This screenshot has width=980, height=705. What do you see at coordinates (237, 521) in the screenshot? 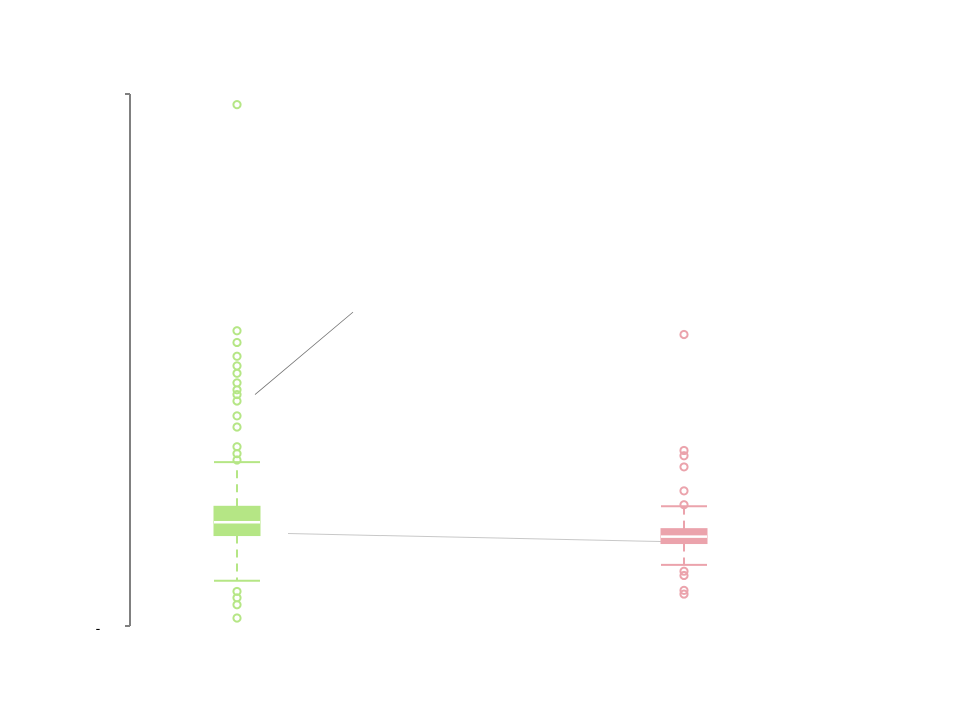
I see `iqr-box` at bounding box center [237, 521].